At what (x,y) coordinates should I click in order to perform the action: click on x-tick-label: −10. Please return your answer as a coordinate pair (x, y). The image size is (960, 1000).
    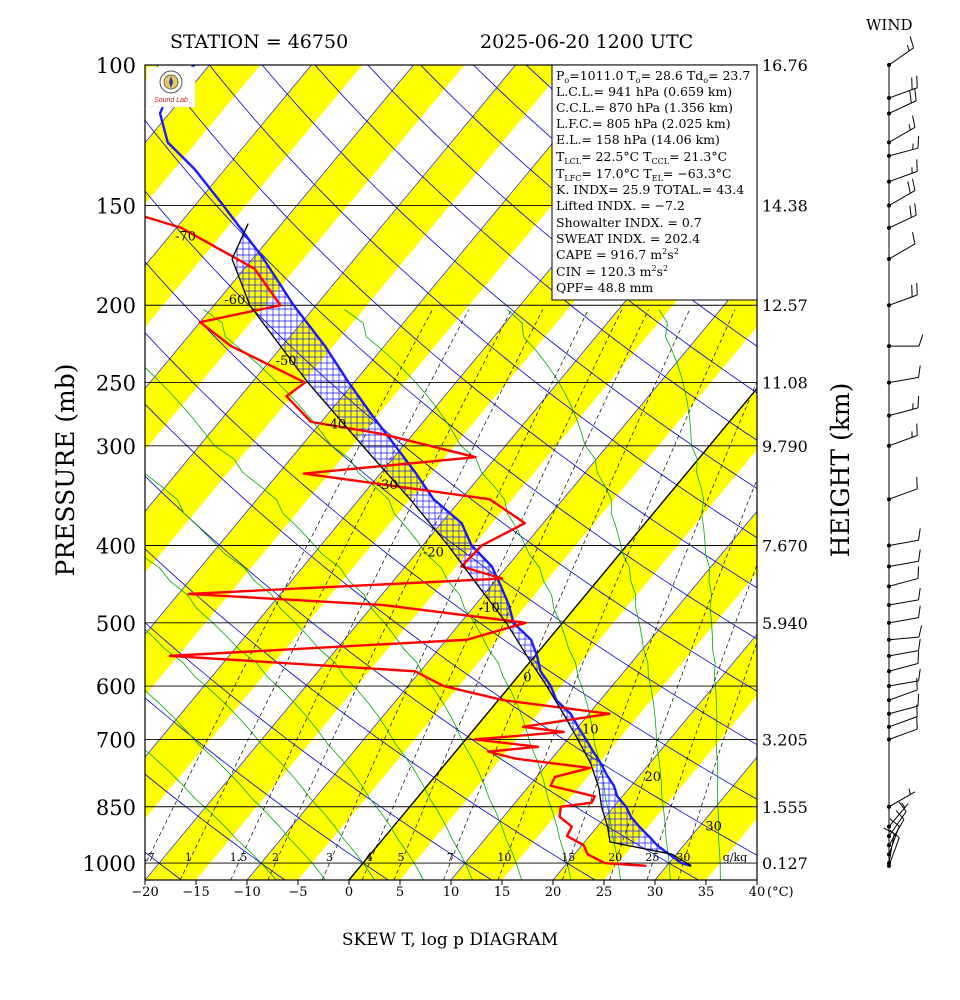
    Looking at the image, I should click on (246, 892).